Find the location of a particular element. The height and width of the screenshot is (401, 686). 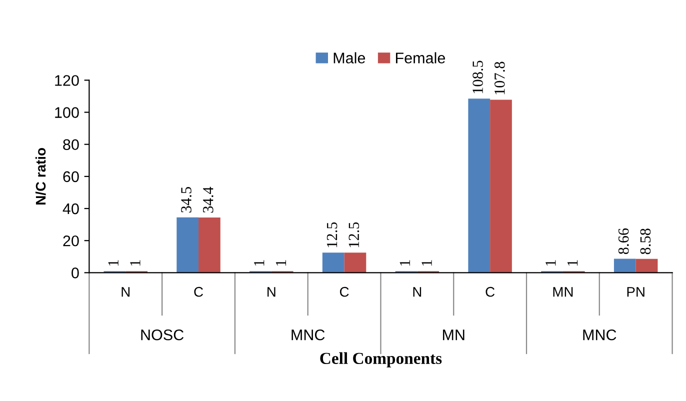

y-tick-label: 100 is located at coordinates (67, 112).